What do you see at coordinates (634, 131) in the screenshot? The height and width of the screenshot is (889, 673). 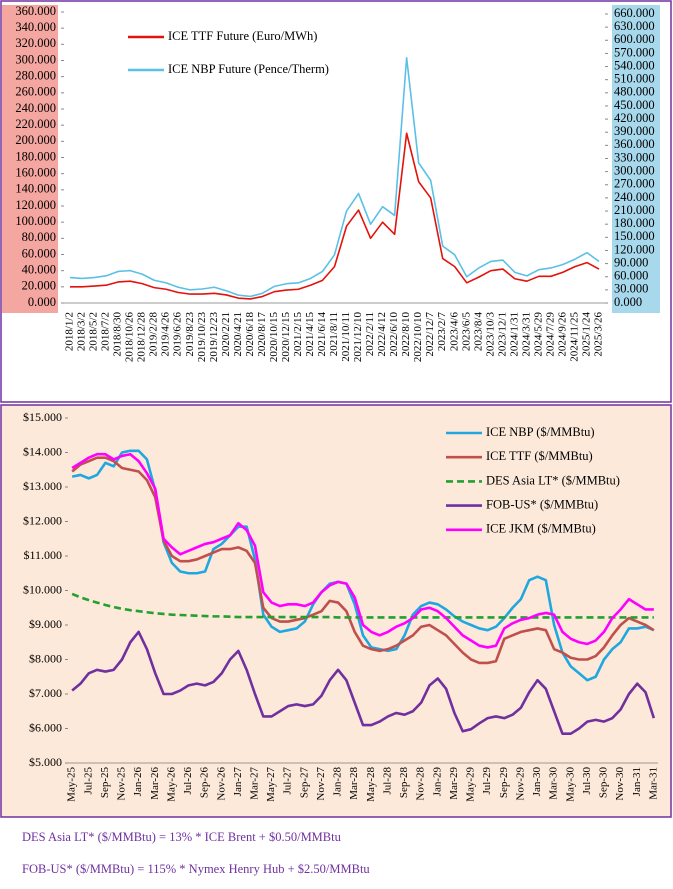 I see `y2-tick-label: 390.000` at bounding box center [634, 131].